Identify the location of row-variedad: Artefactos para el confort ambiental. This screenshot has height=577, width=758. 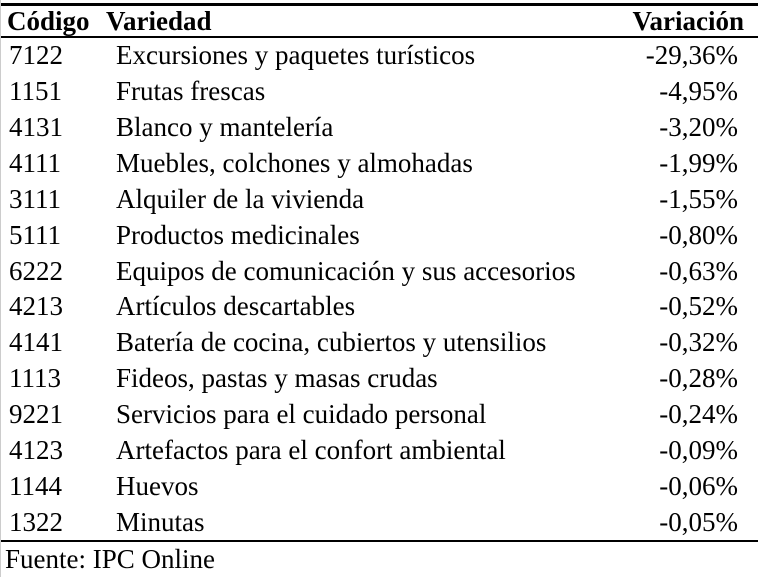
(311, 449).